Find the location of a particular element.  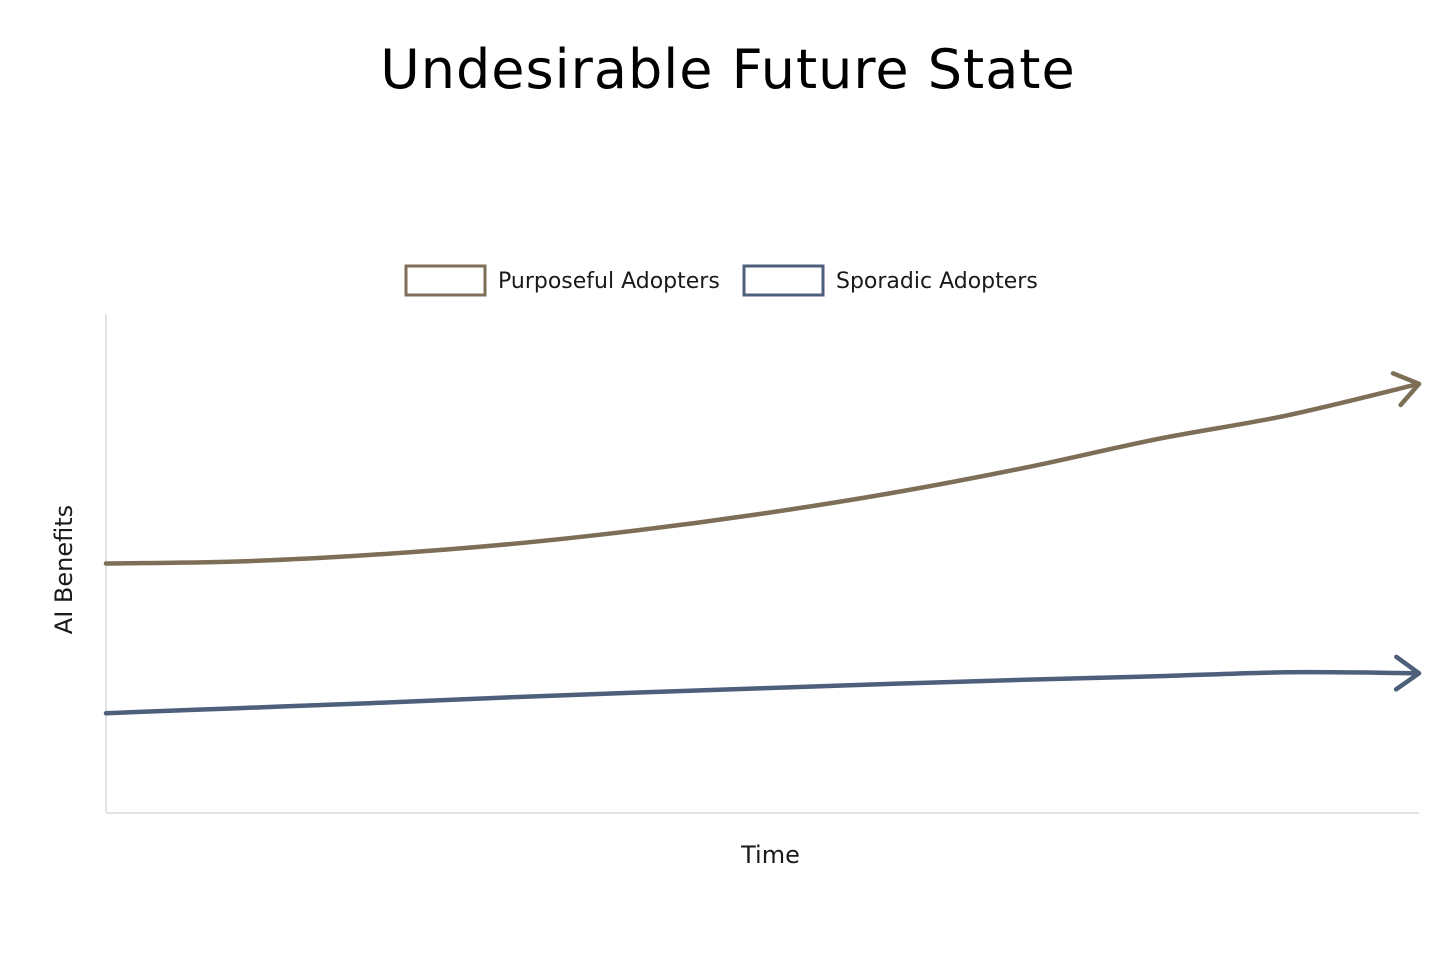

chart-title: Undesirable Future State is located at coordinates (728, 69).